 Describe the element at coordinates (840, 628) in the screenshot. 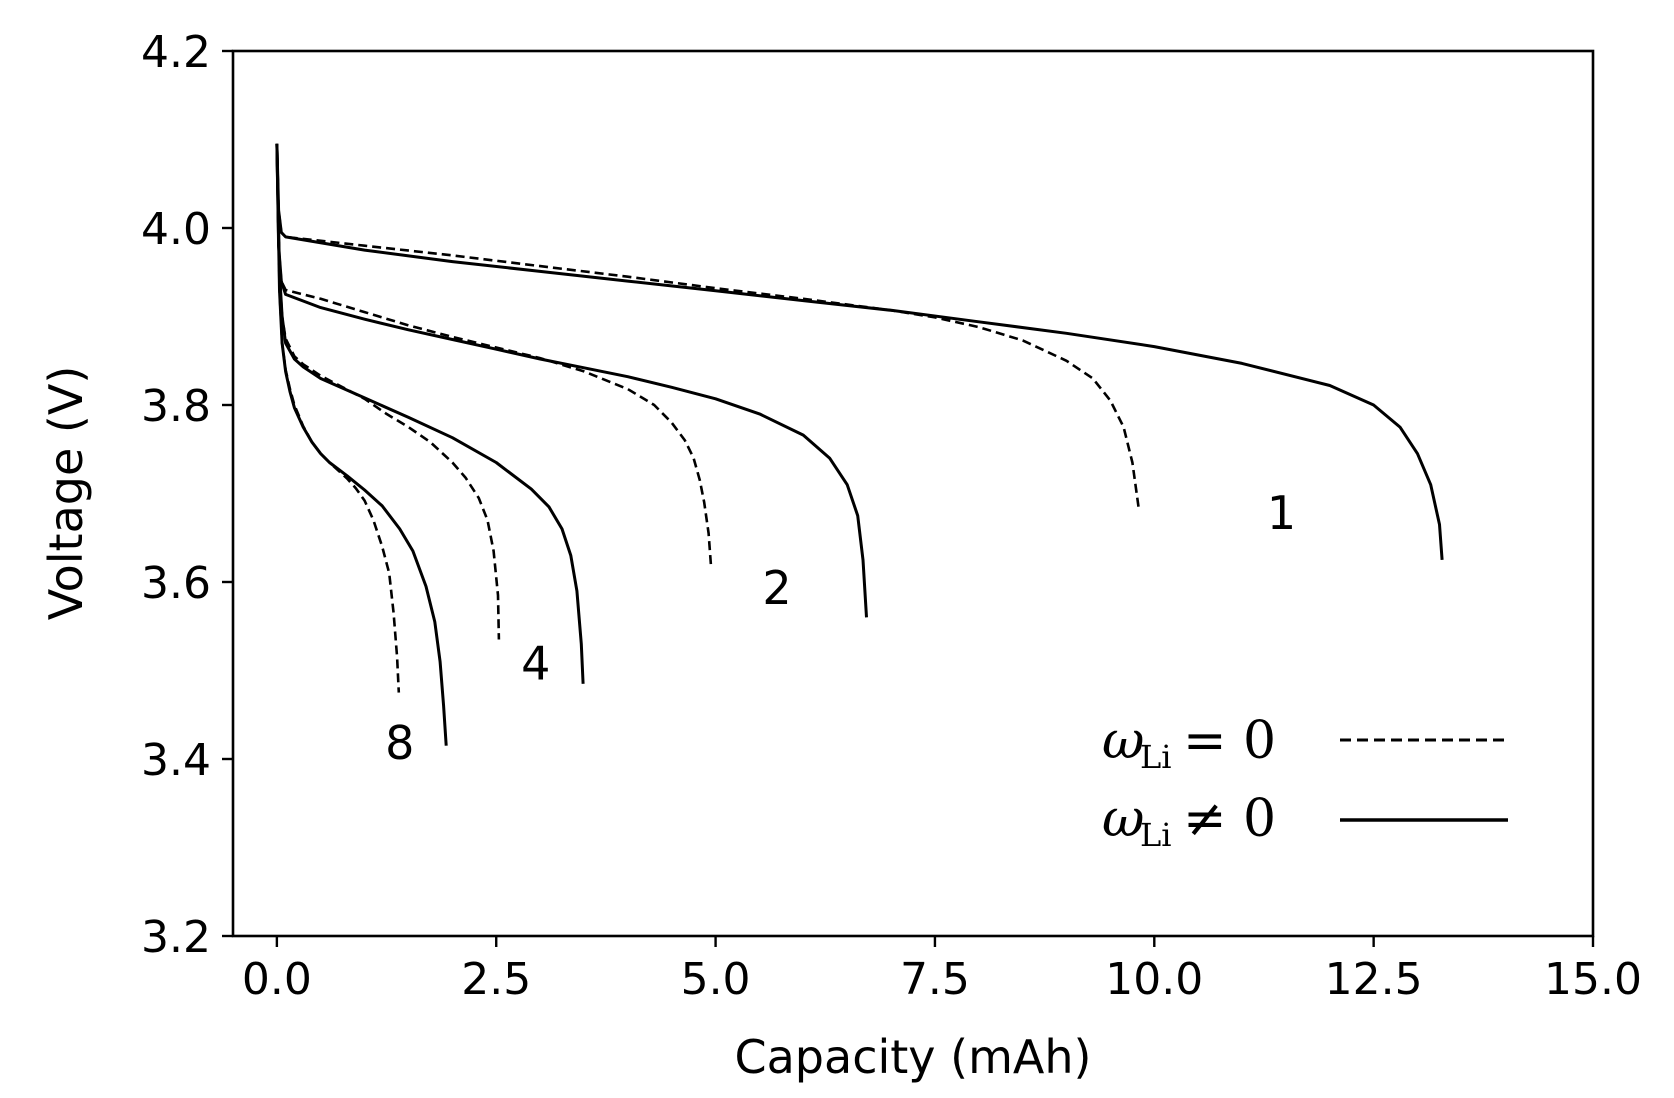

I see `curve-labels: 1 2 4 8` at that location.